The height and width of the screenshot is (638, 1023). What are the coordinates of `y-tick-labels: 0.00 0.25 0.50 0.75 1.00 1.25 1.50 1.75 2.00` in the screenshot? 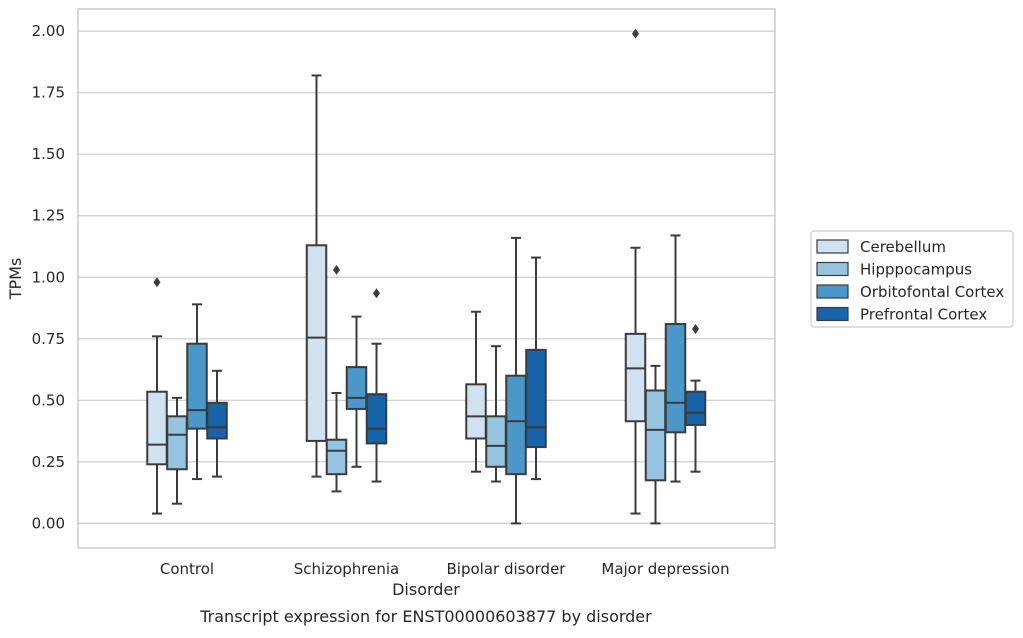 It's located at (48, 277).